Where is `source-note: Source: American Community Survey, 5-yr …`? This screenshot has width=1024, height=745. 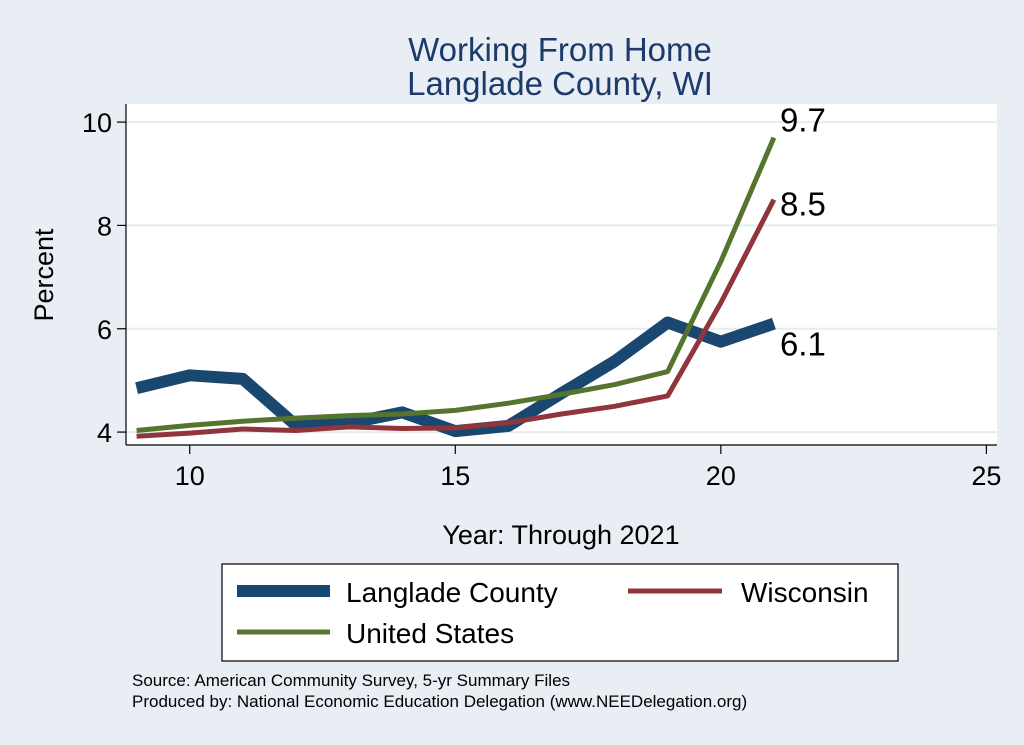 source-note: Source: American Community Survey, 5-yr … is located at coordinates (351, 680).